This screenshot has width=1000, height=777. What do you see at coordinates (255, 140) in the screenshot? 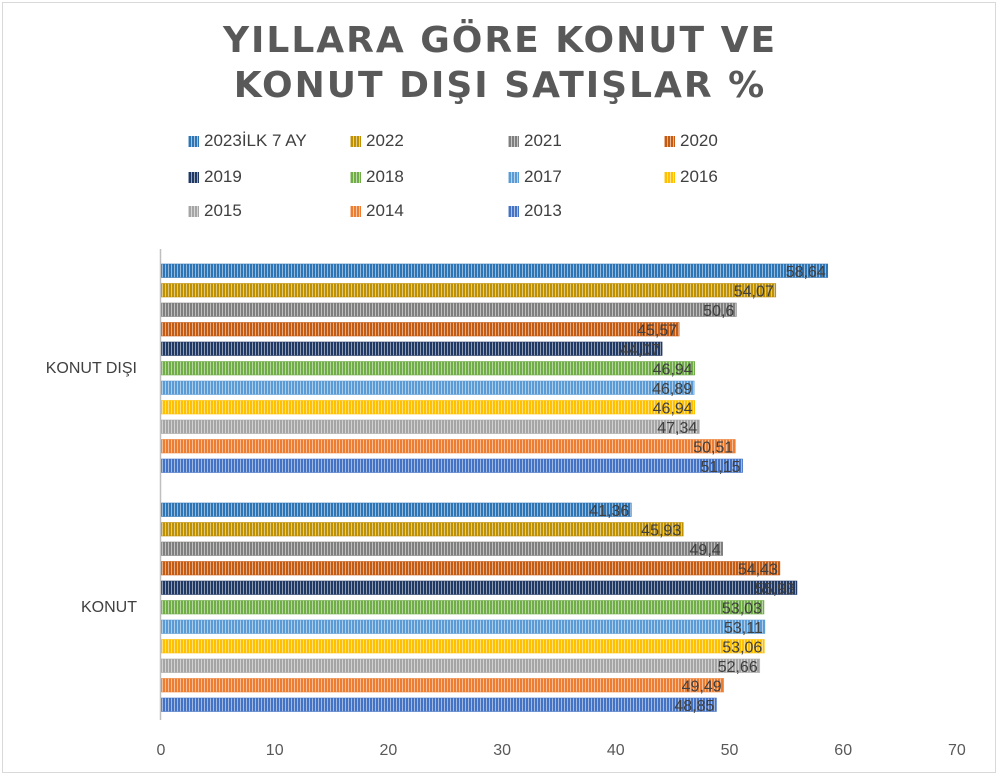
I see `legend-label: 2023İLK 7 AY` at bounding box center [255, 140].